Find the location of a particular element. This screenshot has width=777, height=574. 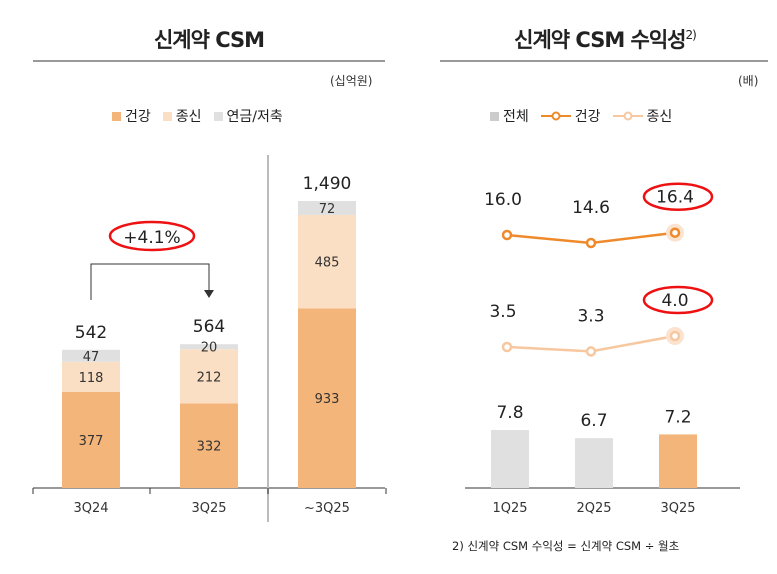

legend-health-line: 건강 is located at coordinates (587, 117).